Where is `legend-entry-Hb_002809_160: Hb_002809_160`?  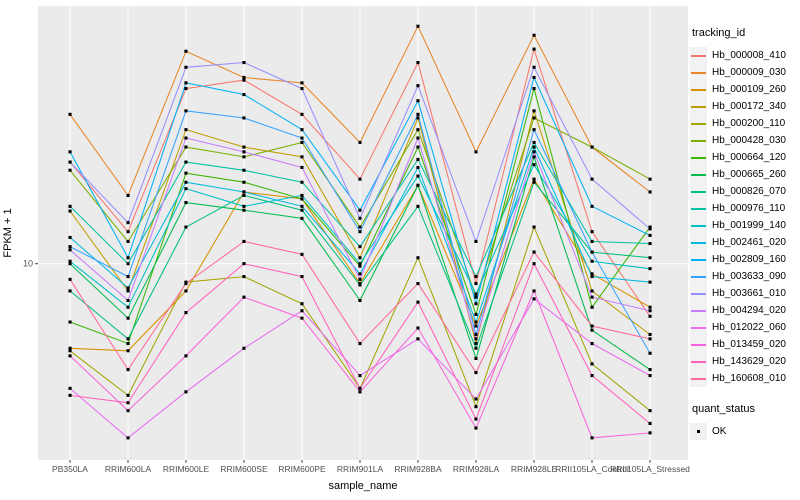 legend-entry-Hb_002809_160: Hb_002809_160 is located at coordinates (745, 259).